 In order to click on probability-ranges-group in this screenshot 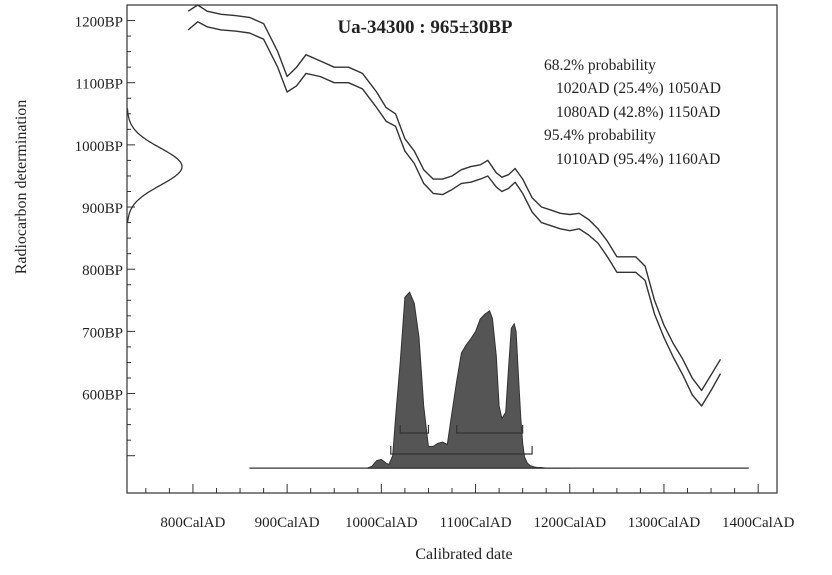, I will do `click(461, 440)`.